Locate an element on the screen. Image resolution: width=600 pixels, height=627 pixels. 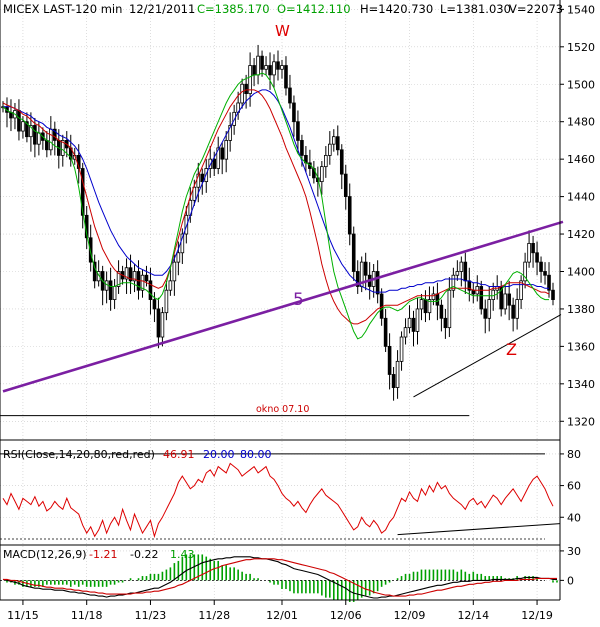
macd-signal-value: -0.22 is located at coordinates (144, 554).